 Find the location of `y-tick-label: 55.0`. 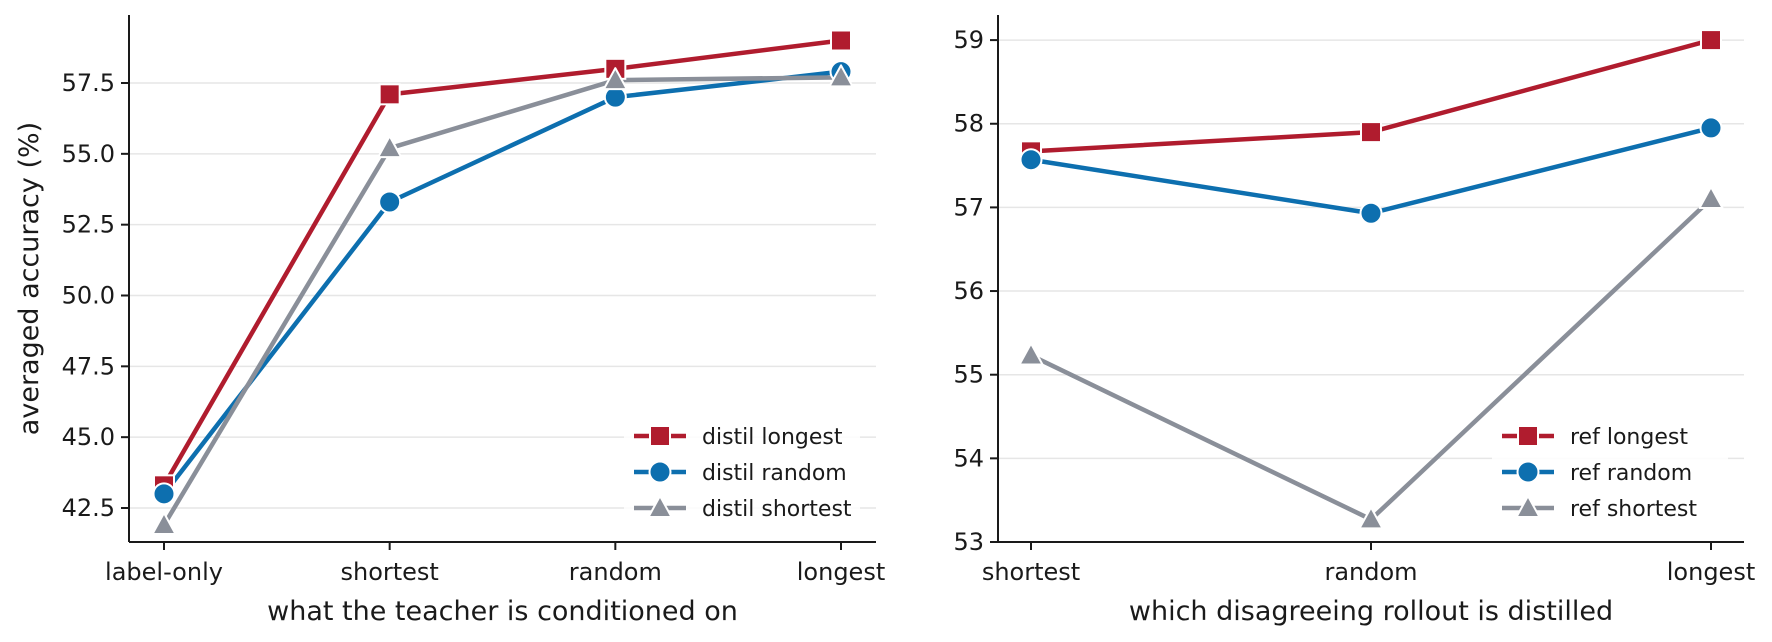

y-tick-label: 55.0 is located at coordinates (88, 154).